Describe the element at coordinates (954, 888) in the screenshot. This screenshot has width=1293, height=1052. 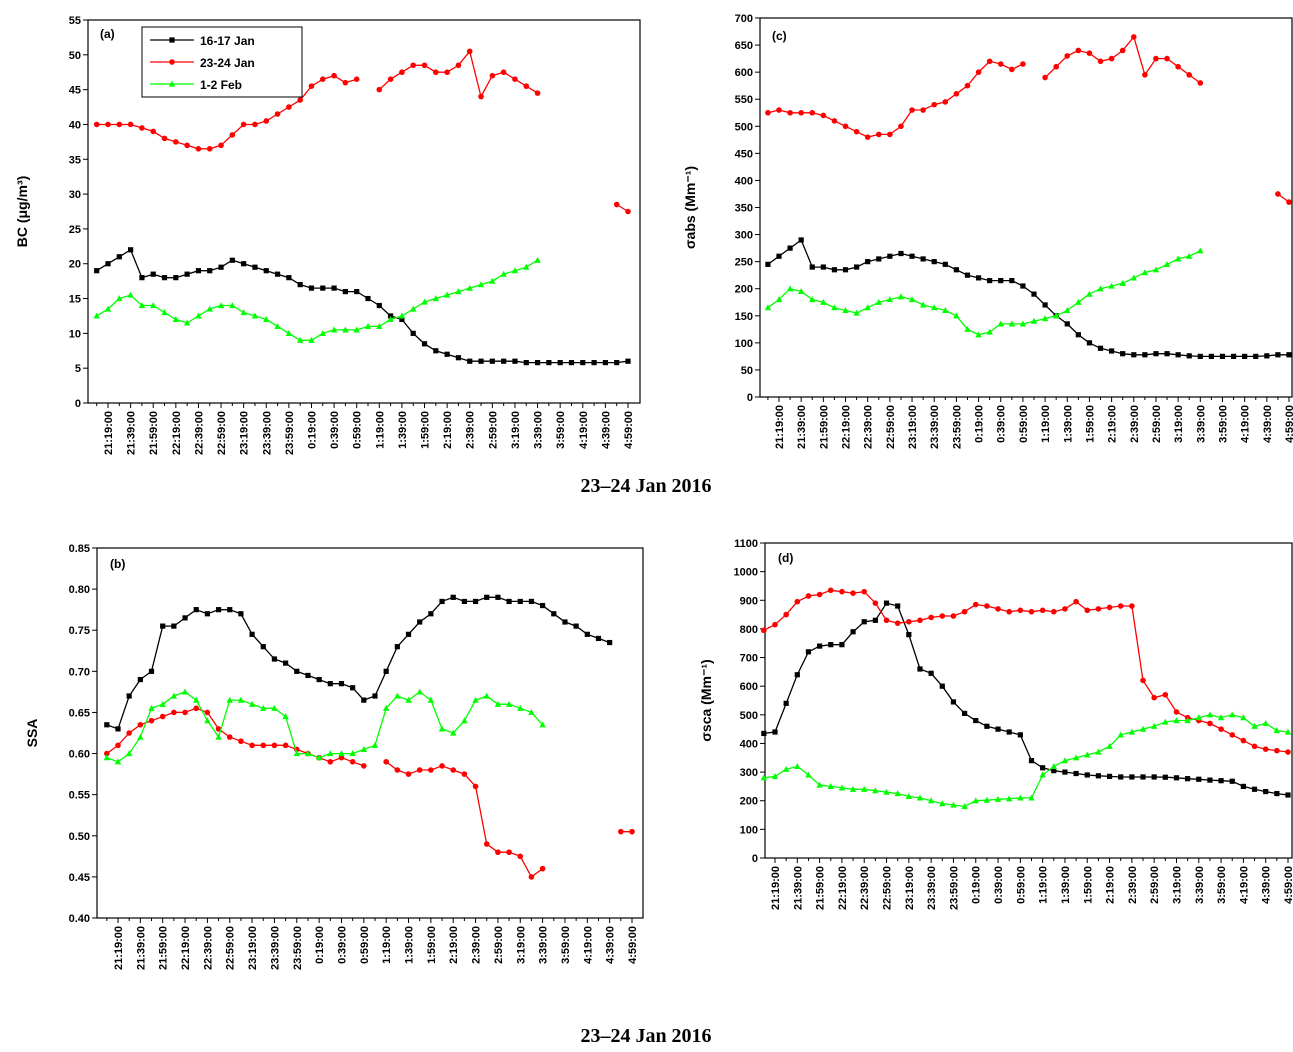
I see `x-tick-label: 23:59:00` at that location.